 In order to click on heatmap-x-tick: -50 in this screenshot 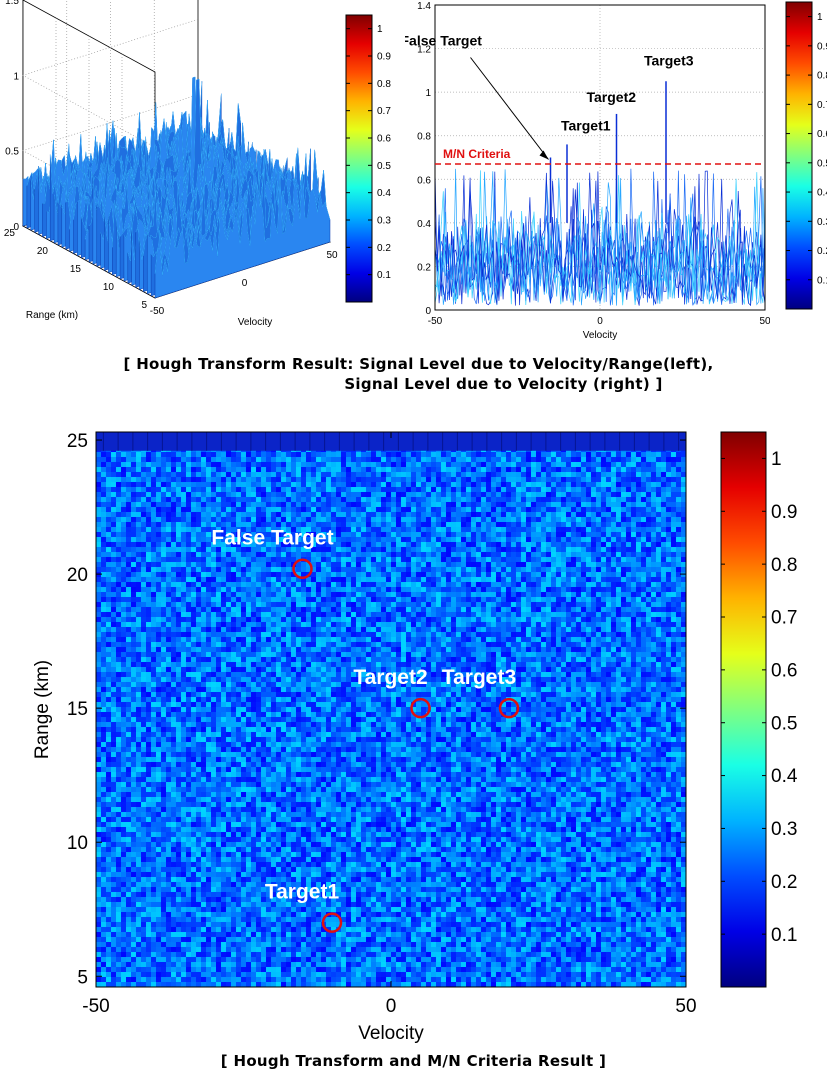, I will do `click(95, 1006)`.